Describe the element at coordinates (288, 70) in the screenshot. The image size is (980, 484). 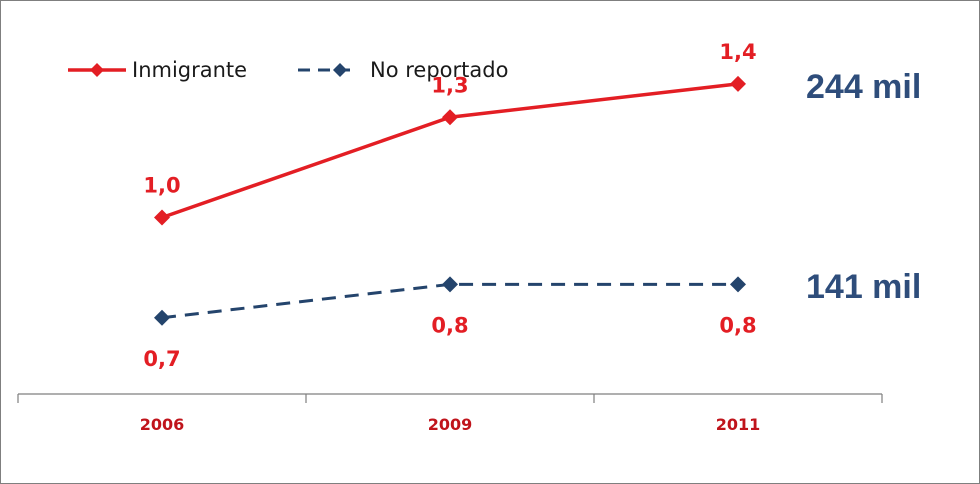
I see `legend: Inmigrante No reportado` at that location.